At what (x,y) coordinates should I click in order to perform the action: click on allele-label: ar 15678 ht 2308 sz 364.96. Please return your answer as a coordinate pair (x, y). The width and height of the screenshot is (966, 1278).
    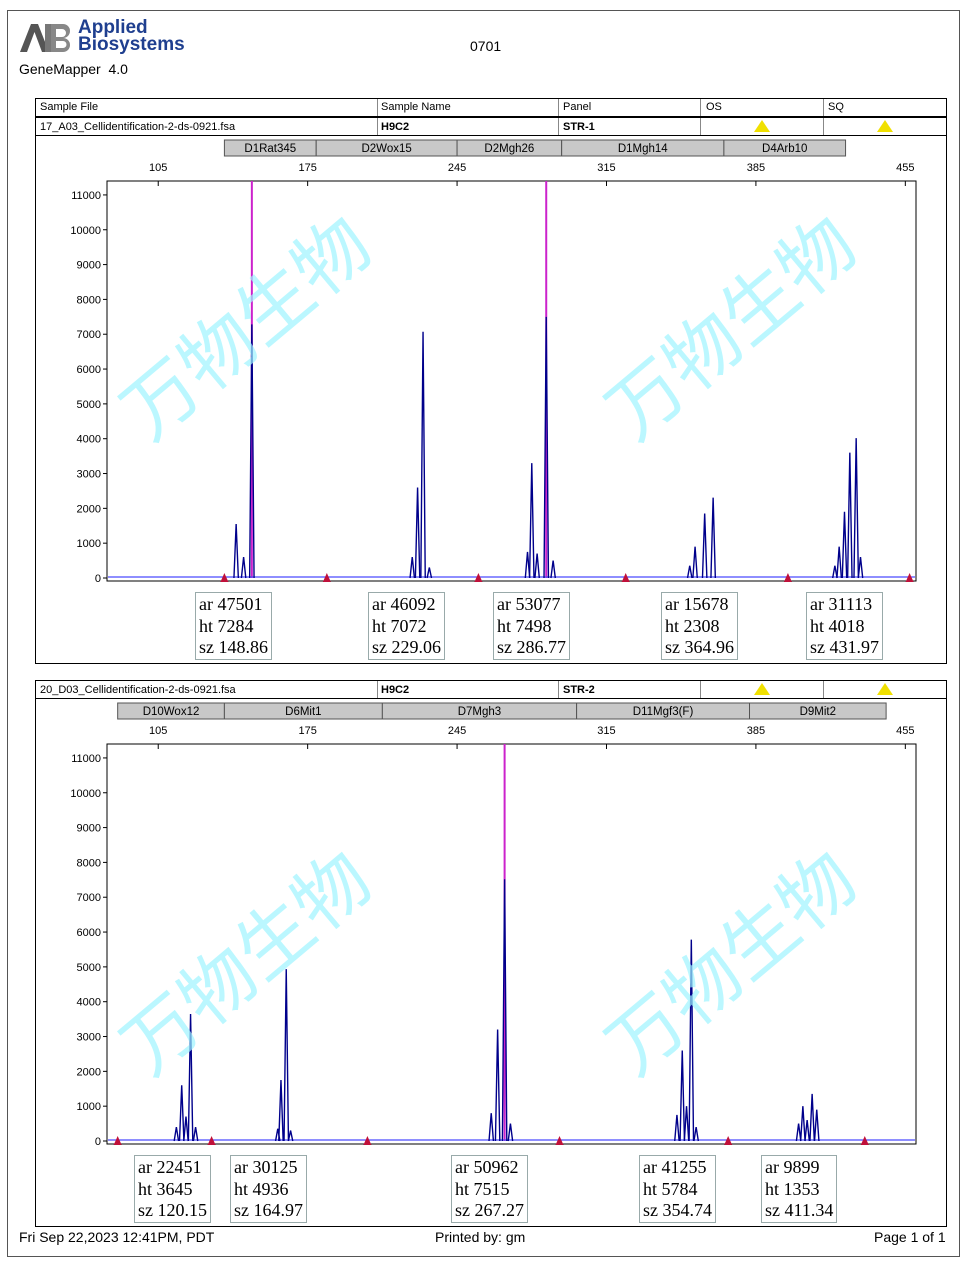
    Looking at the image, I should click on (699, 626).